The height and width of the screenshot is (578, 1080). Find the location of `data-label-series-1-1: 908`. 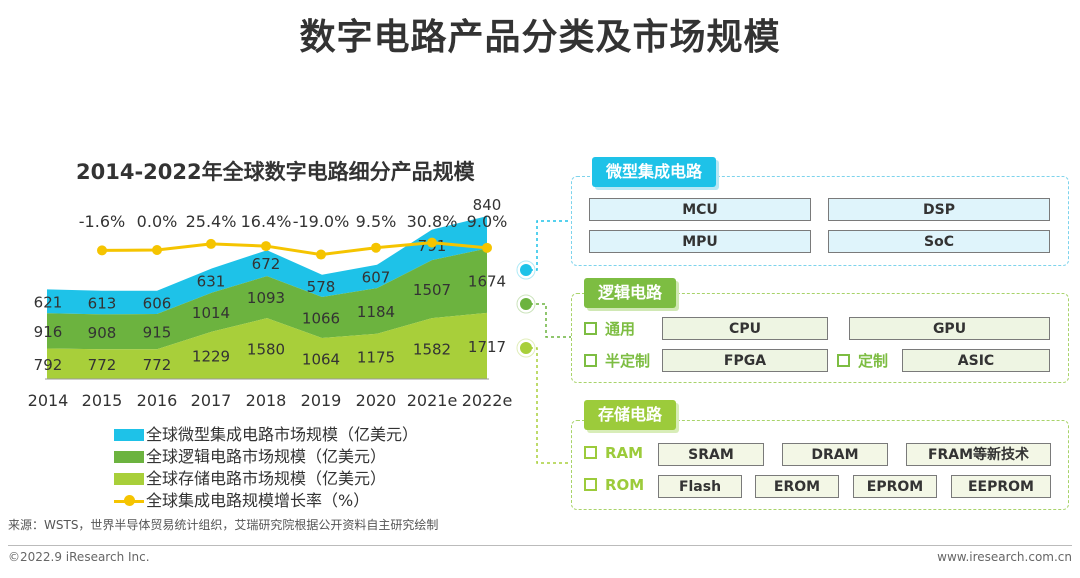

data-label-series-1-1: 908 is located at coordinates (102, 333).